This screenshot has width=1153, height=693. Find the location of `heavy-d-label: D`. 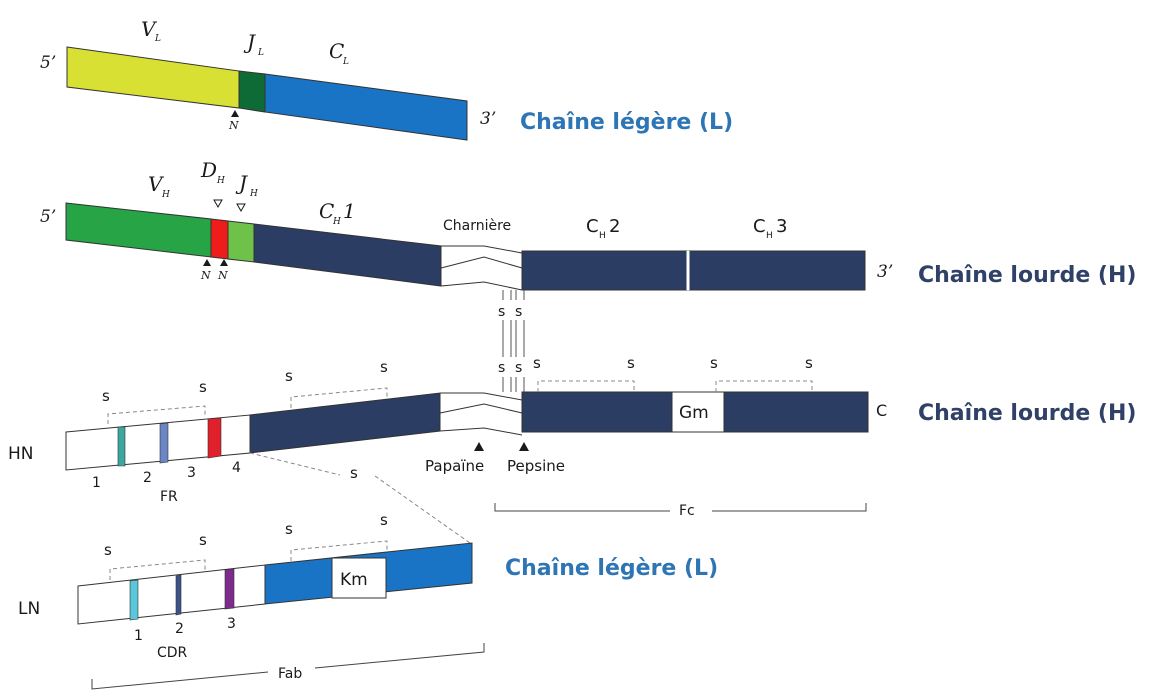

heavy-d-label: D is located at coordinates (208, 170).